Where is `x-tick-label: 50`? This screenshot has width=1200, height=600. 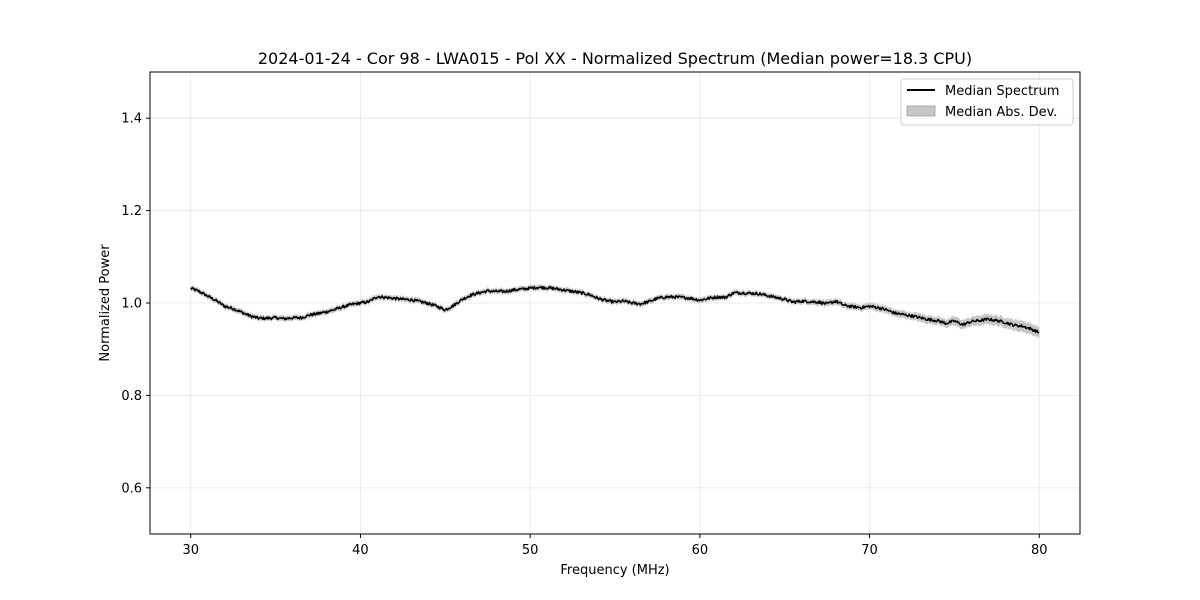 x-tick-label: 50 is located at coordinates (530, 550).